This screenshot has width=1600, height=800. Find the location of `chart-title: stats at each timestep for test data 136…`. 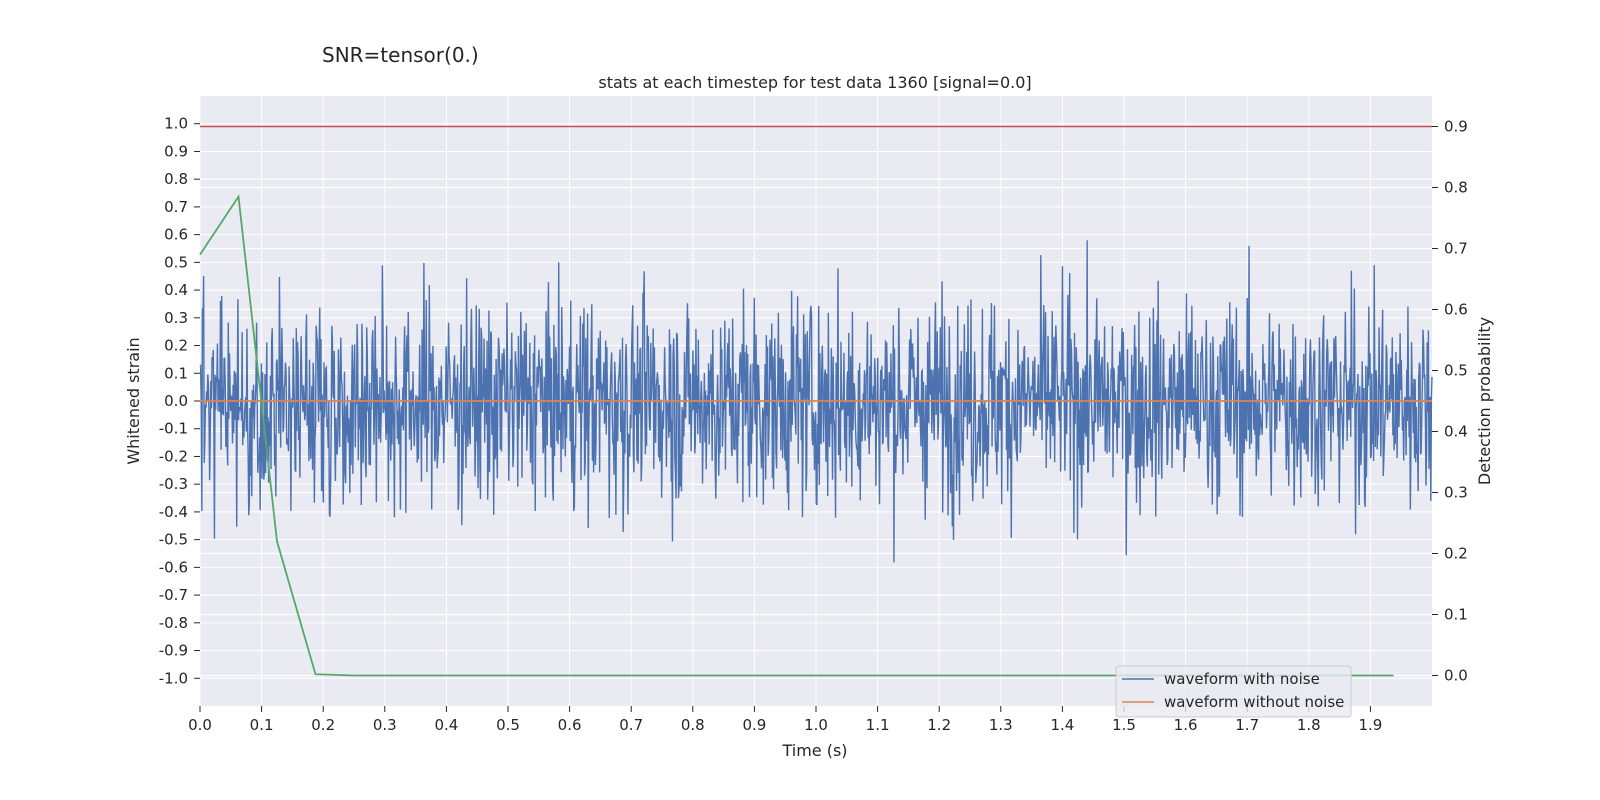

chart-title: stats at each timestep for test data 136… is located at coordinates (814, 82).